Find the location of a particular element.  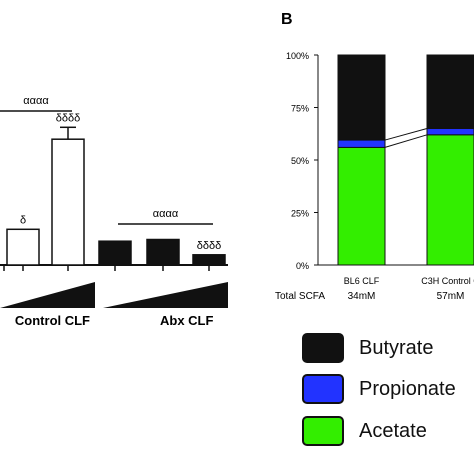

legend-label-acetate: Acetate is located at coordinates (393, 431).